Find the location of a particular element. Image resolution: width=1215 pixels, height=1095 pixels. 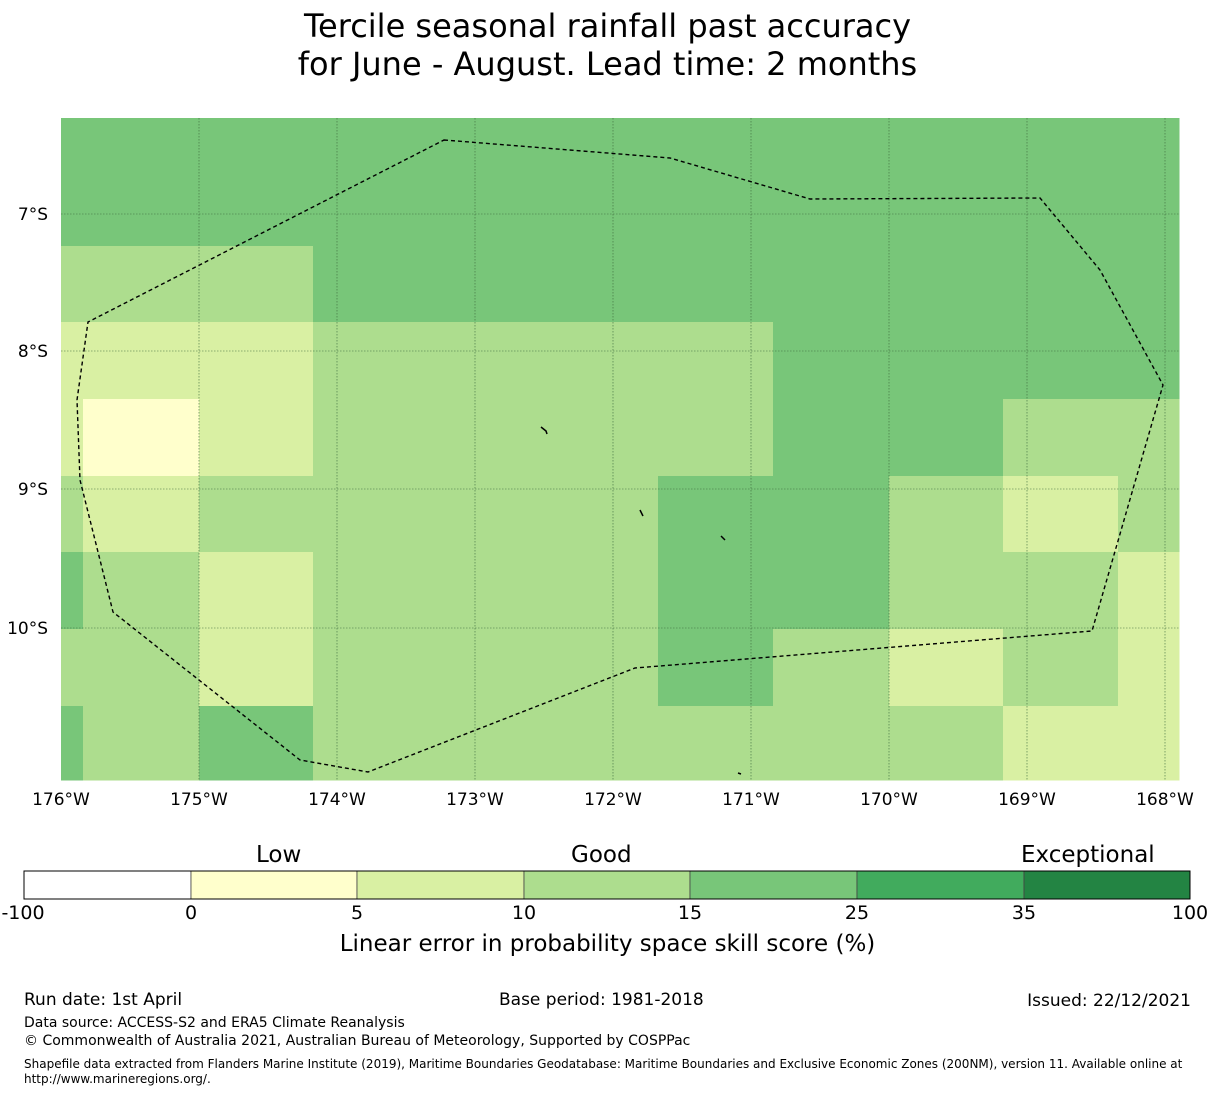

cb-tick-label: 0 is located at coordinates (191, 913).